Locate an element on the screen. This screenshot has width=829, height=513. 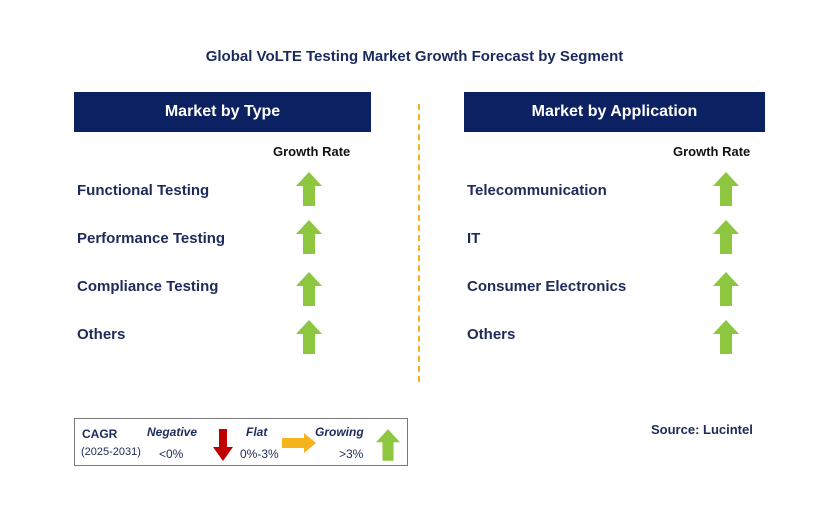
type-item-compliance-testing: Compliance Testing is located at coordinates (148, 286).